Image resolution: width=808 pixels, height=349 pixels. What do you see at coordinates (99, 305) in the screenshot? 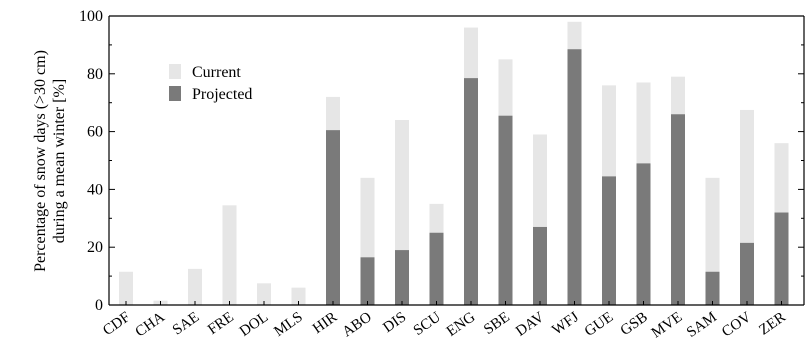
I see `y-tick-label: 0` at bounding box center [99, 305].